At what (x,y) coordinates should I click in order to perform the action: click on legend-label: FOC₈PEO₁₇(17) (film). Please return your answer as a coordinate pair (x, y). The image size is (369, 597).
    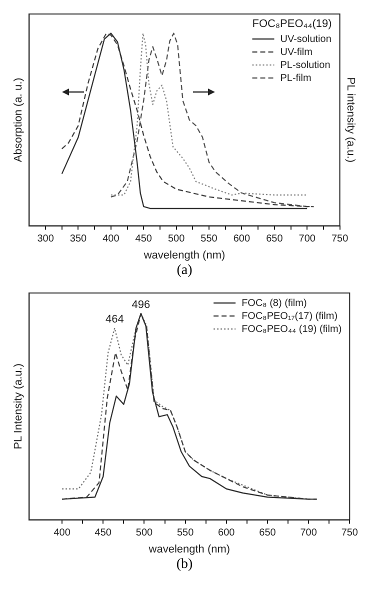
    Looking at the image, I should click on (290, 316).